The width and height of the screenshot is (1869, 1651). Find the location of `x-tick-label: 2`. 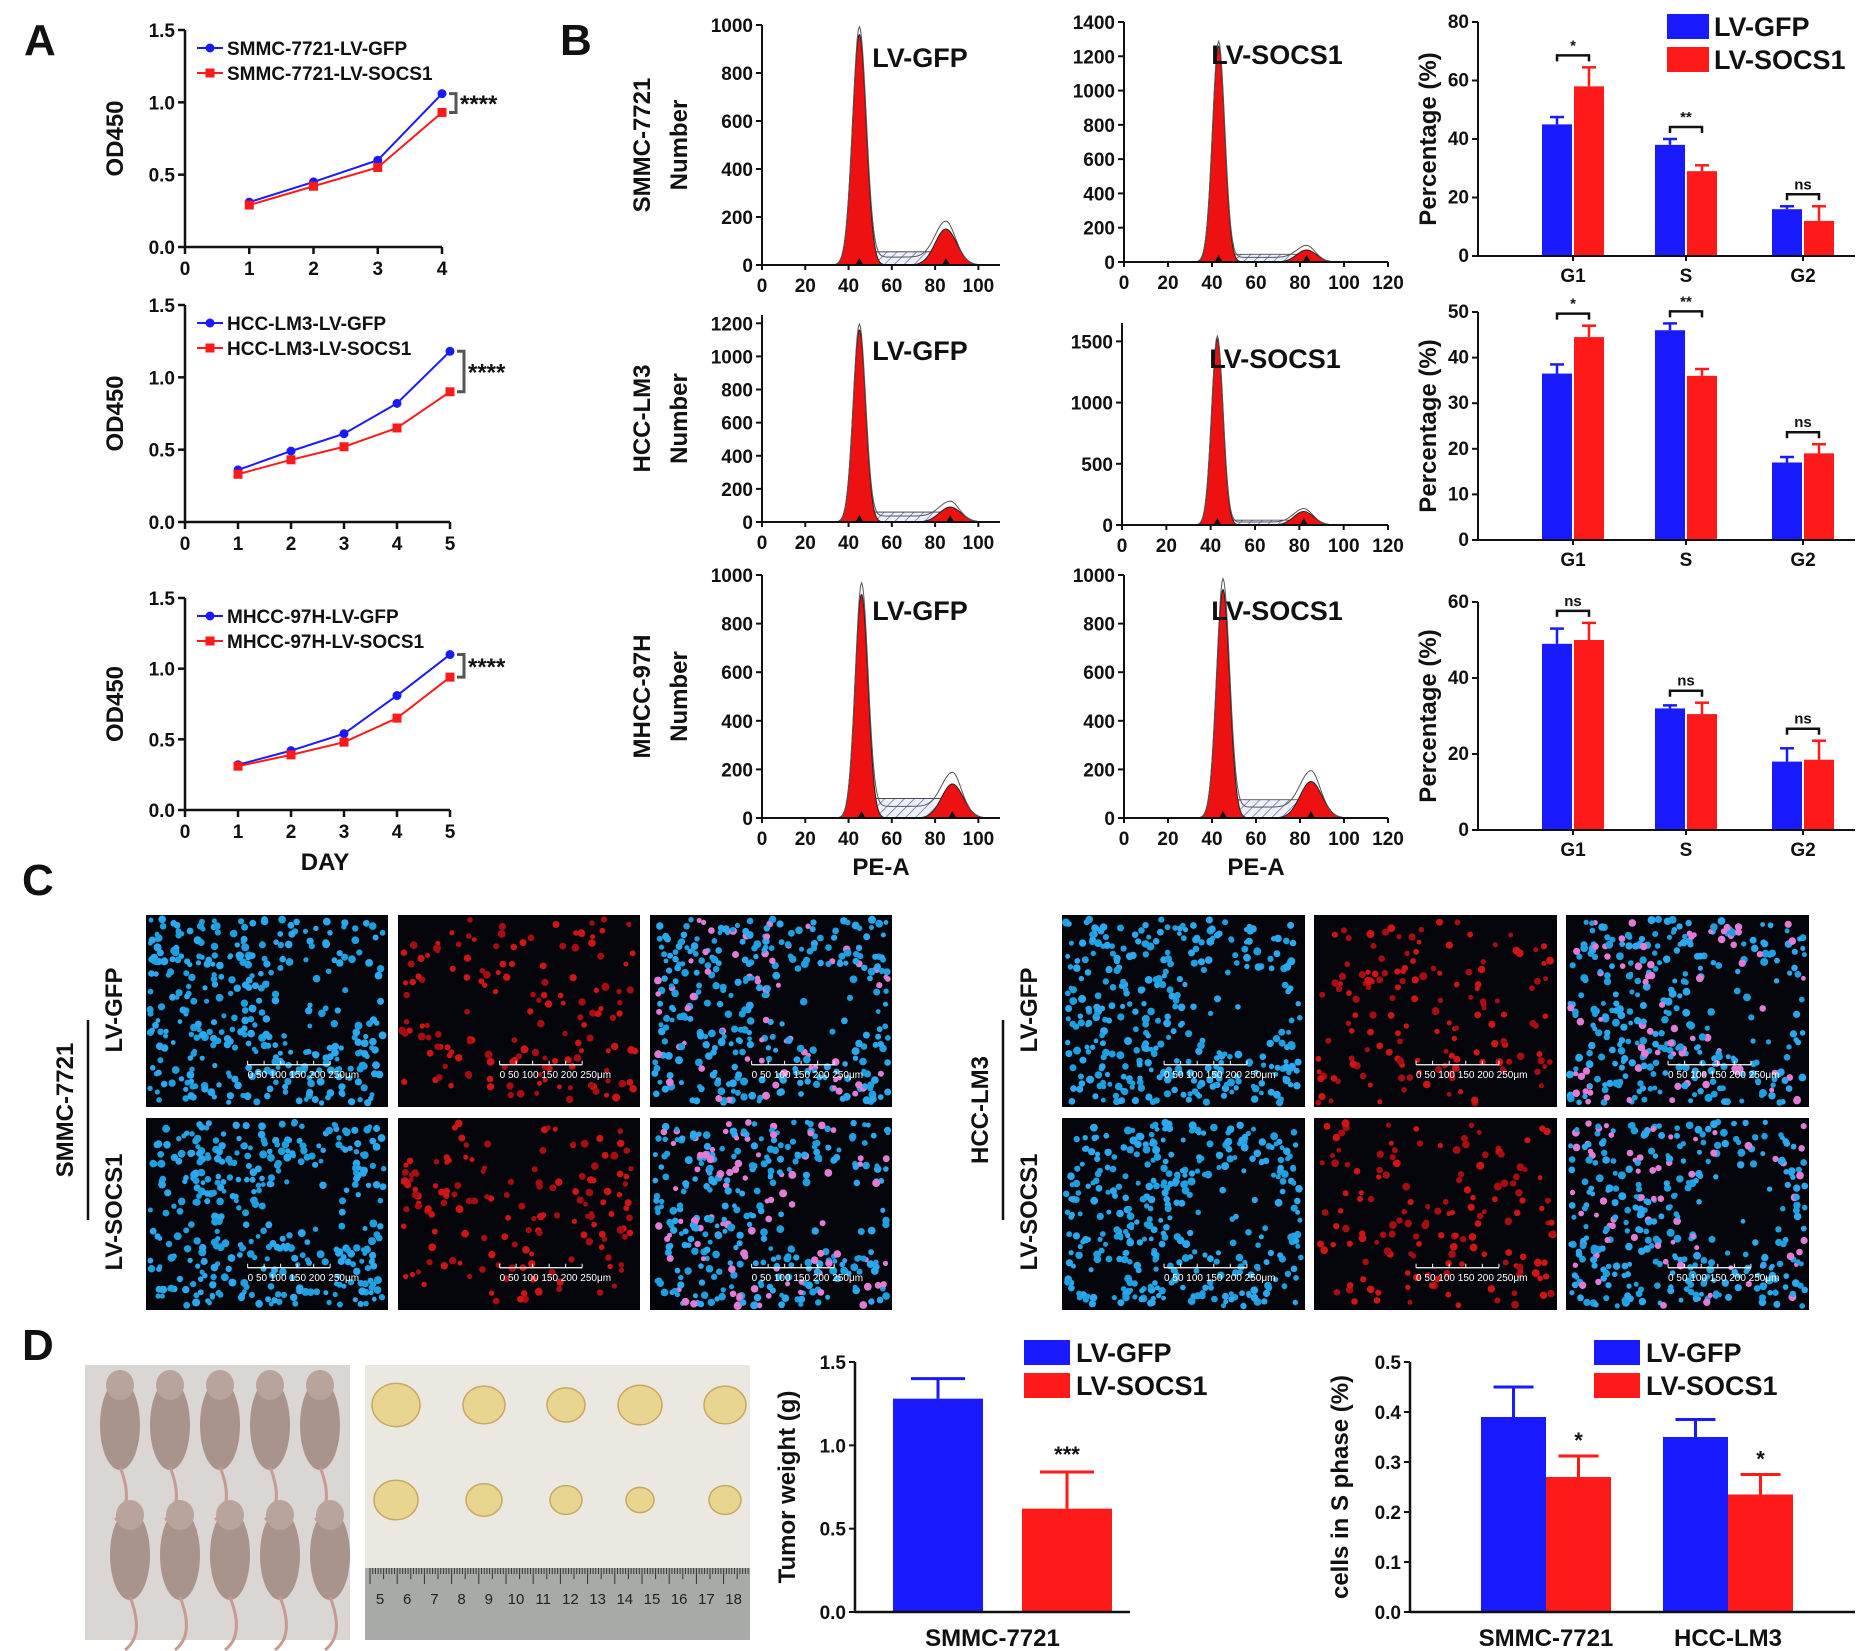

x-tick-label: 2 is located at coordinates (291, 832).